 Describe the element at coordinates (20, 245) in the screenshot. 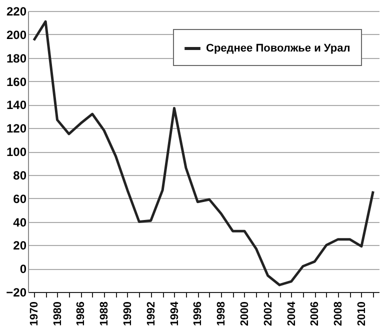

I see `y-tick-label: 20` at that location.